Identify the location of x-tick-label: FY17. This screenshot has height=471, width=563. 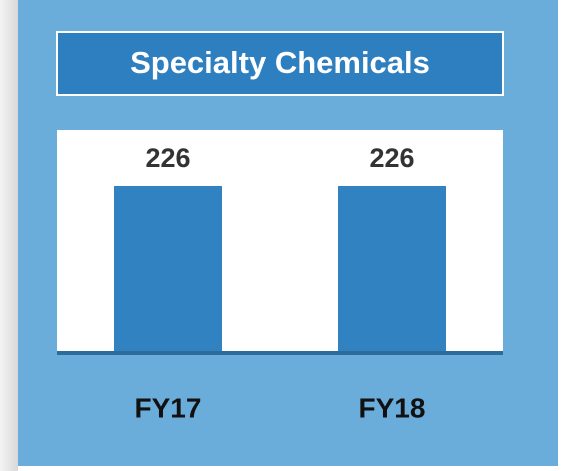
(168, 407).